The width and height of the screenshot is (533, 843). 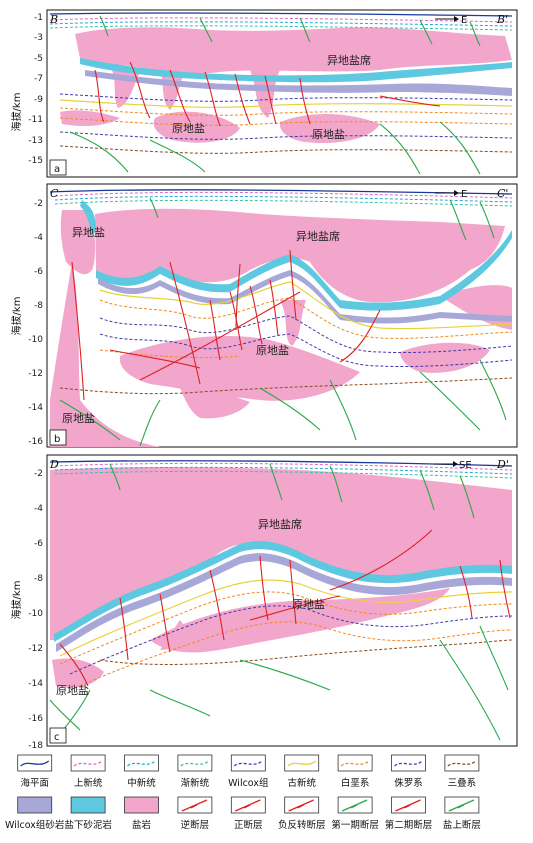 What do you see at coordinates (409, 825) in the screenshot?
I see `legend-label: 第二期断层` at bounding box center [409, 825].